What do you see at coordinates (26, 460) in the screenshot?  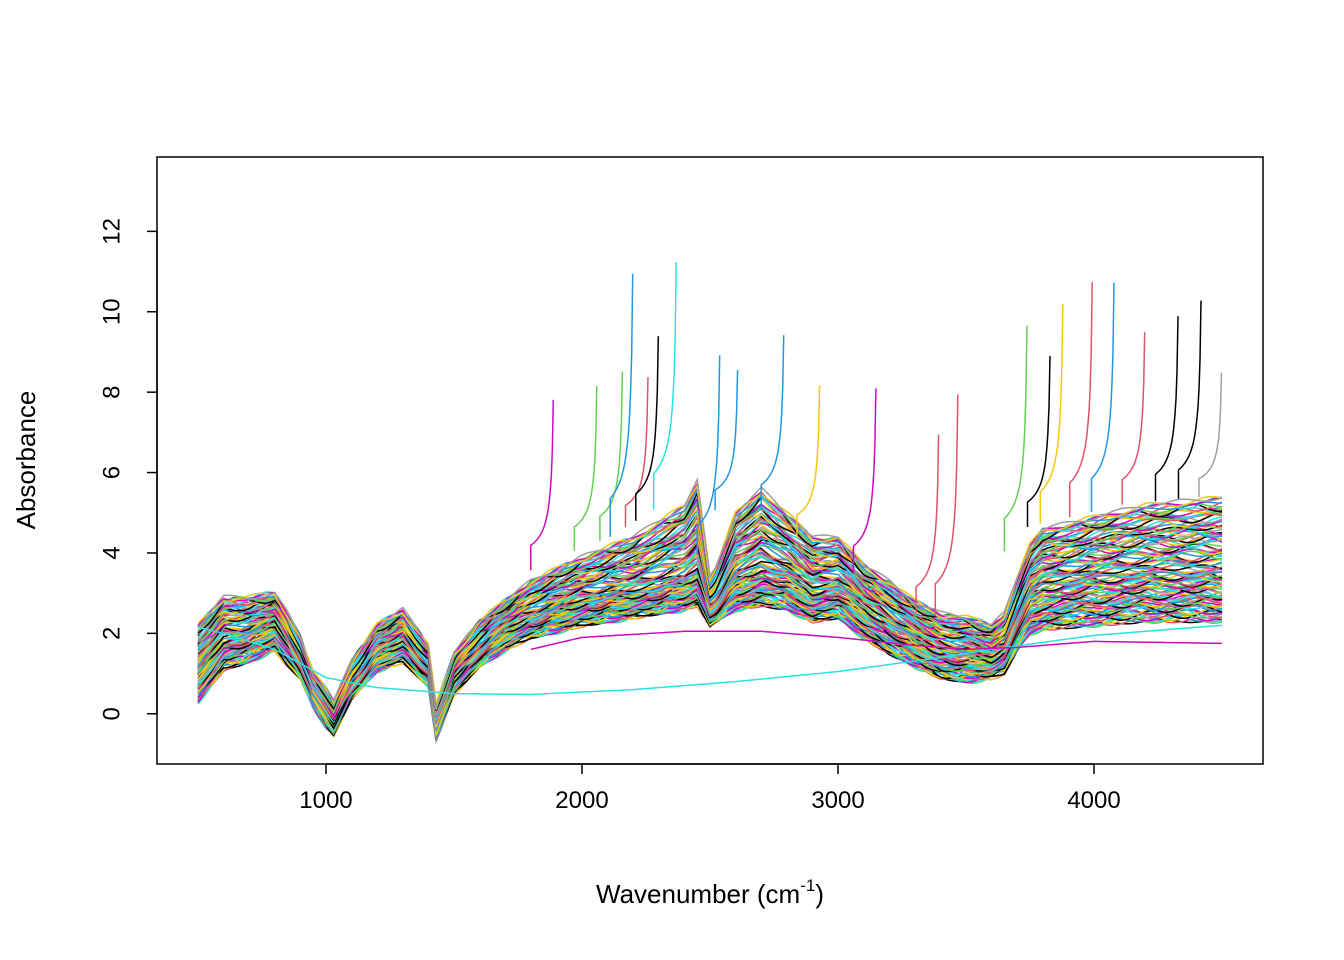 I see `y-axis-title: Absorbance` at bounding box center [26, 460].